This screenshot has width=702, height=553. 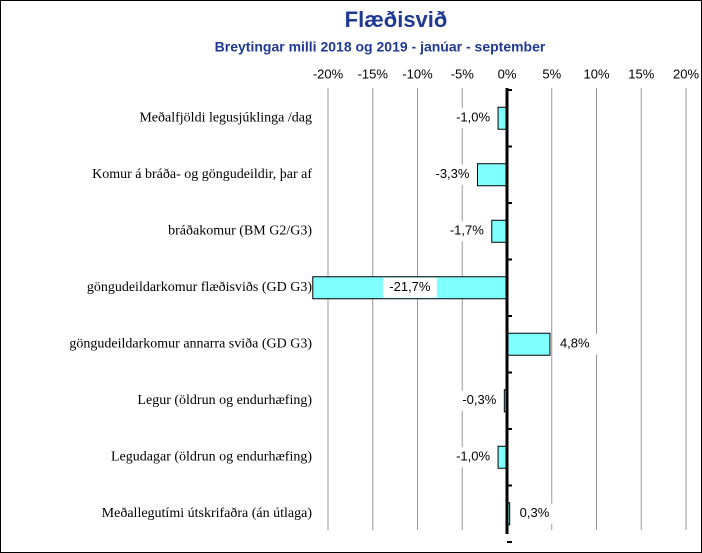 I want to click on value-label: -0,3%, so click(x=479, y=399).